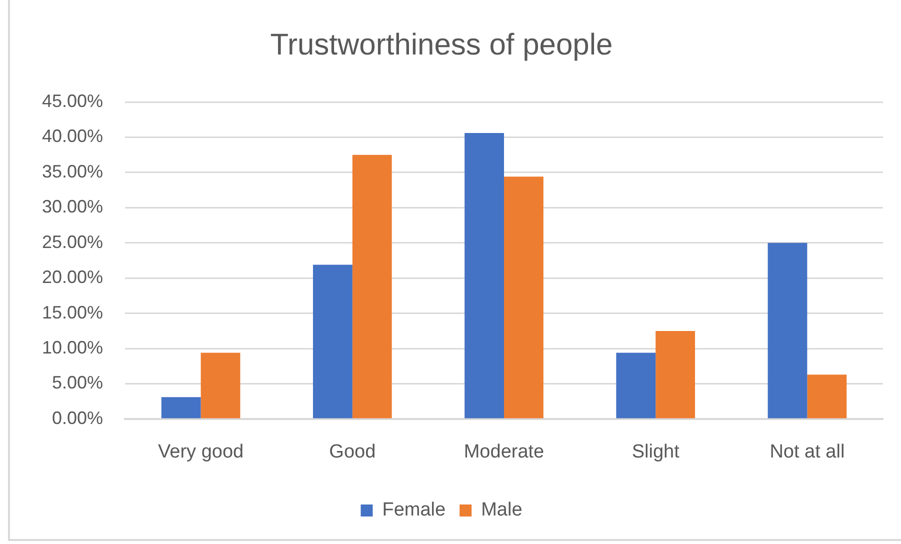 The height and width of the screenshot is (544, 901). What do you see at coordinates (72, 171) in the screenshot?
I see `y-tick-label: 35.00%` at bounding box center [72, 171].